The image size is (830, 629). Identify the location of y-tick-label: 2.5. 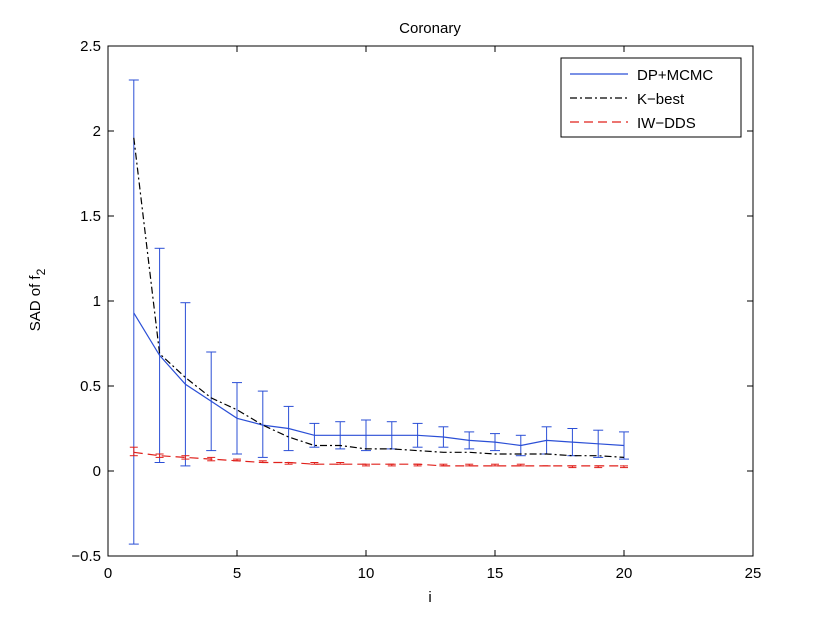
(90, 46).